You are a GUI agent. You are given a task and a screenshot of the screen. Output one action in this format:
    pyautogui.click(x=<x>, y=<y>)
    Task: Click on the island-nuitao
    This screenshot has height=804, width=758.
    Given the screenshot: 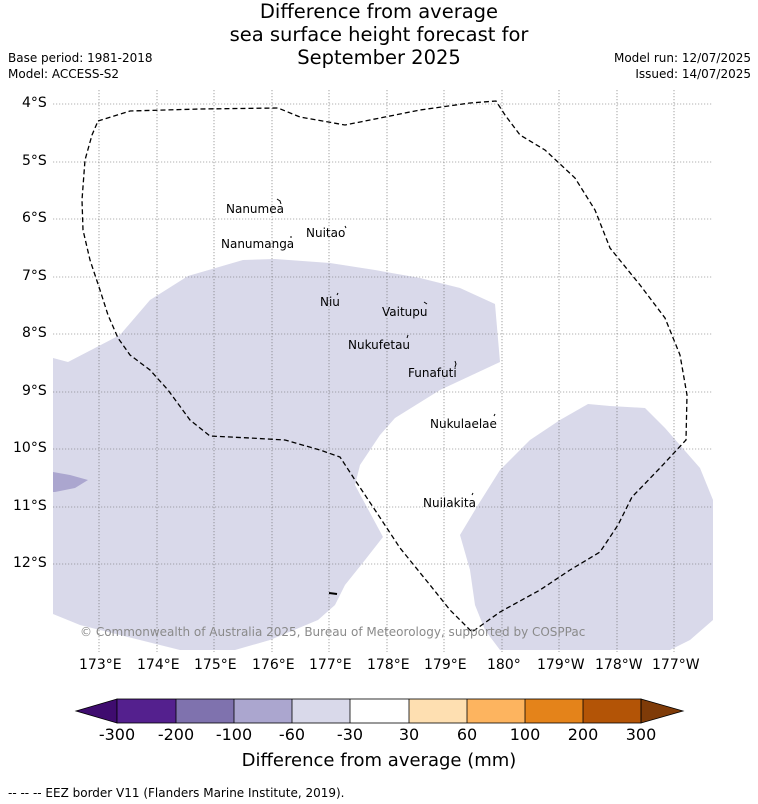 What is the action you would take?
    pyautogui.click(x=345, y=227)
    